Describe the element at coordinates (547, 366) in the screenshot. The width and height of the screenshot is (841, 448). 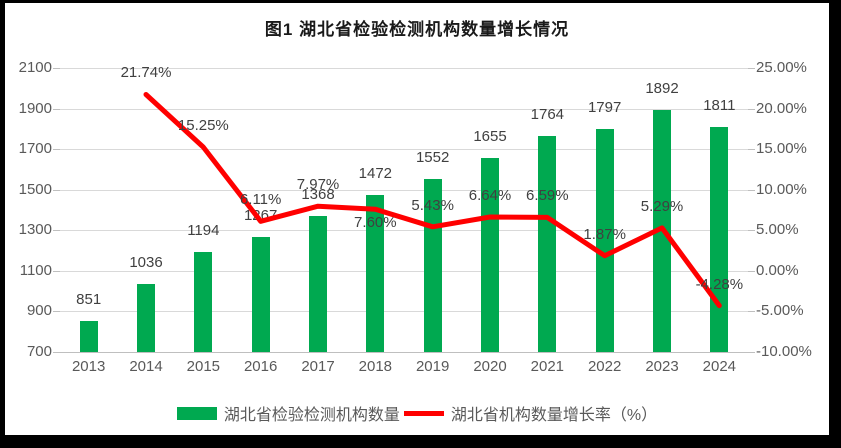
I see `x-axis-category-label: 2021` at that location.